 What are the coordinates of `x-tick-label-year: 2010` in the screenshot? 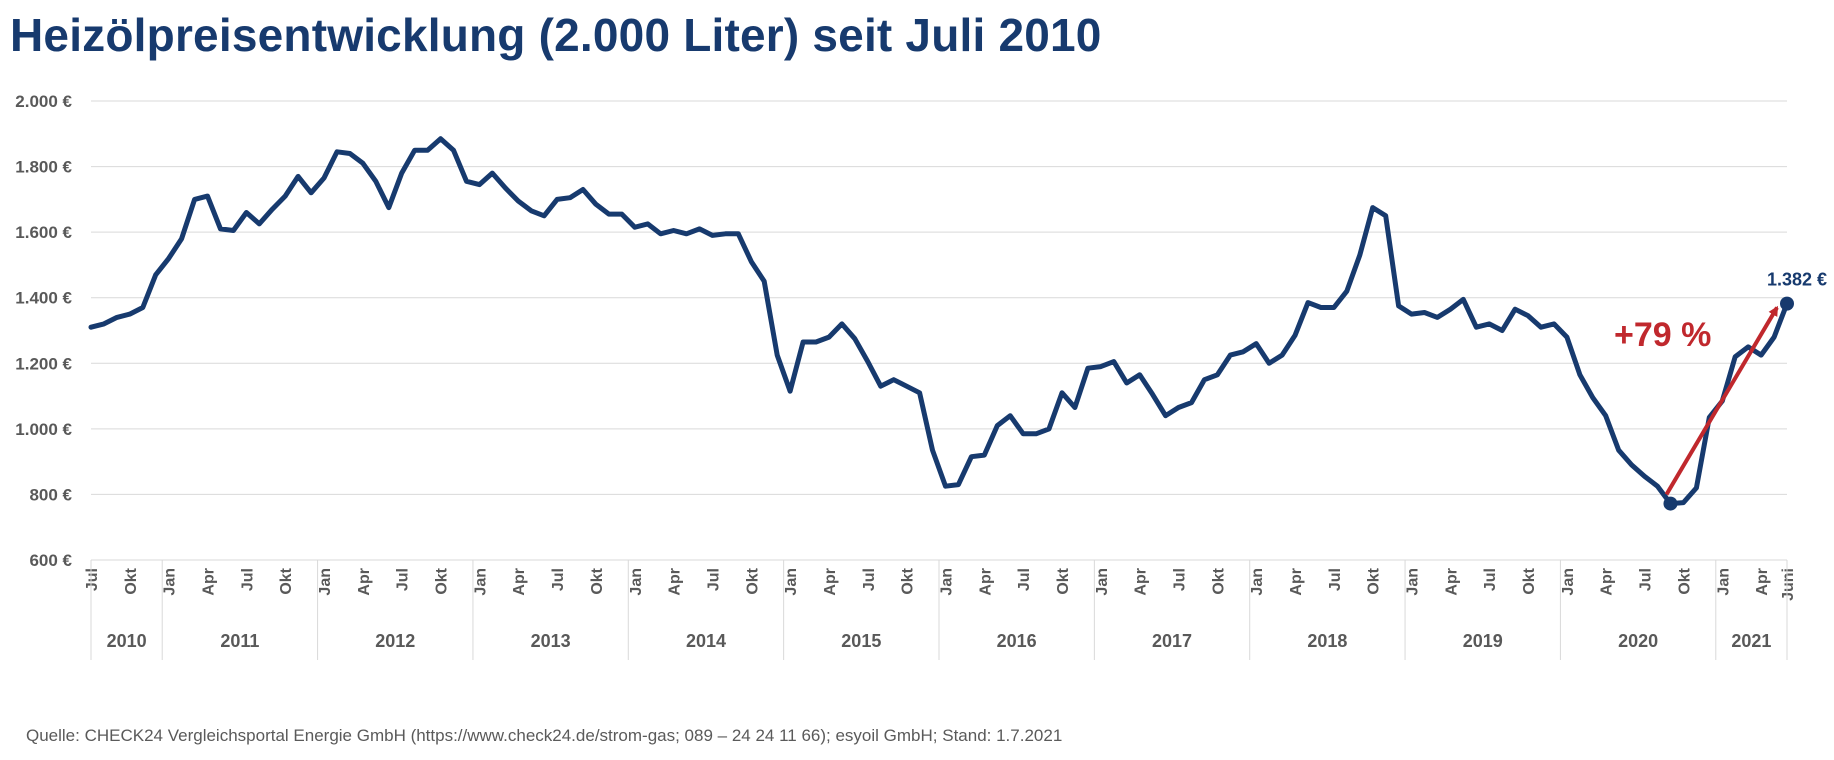 It's located at (127, 641).